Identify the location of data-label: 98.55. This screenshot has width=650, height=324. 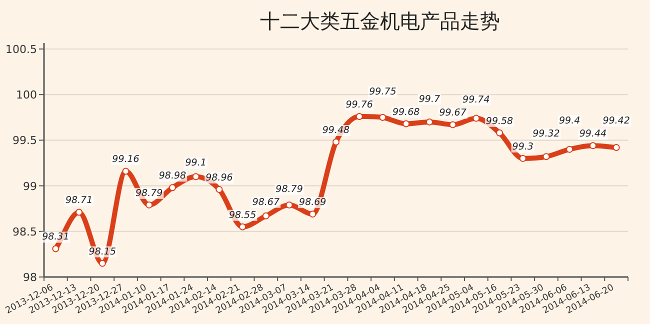
(242, 215).